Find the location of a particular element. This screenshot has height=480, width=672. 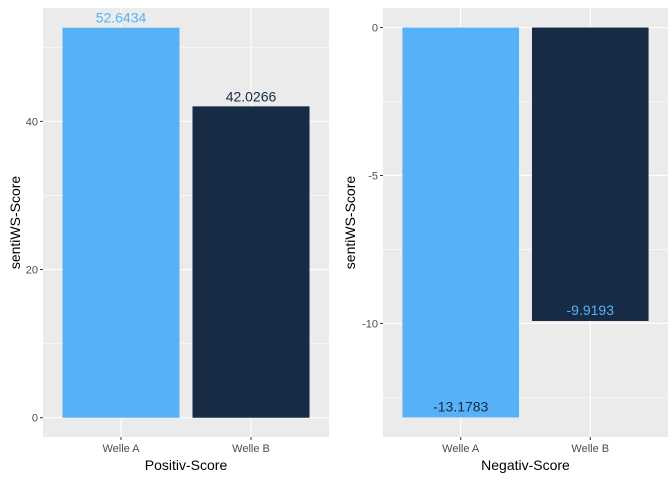

bar-value-label: -13.1783 is located at coordinates (460, 406).